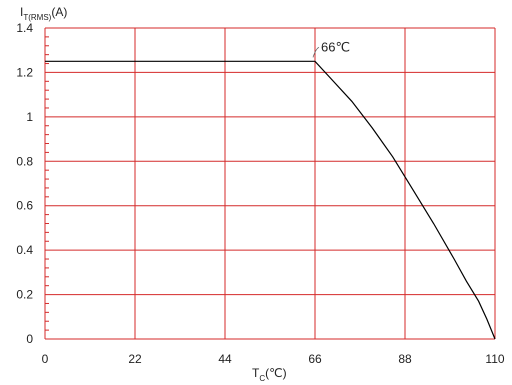 Image resolution: width=512 pixels, height=385 pixels. I want to click on x-tick-label: 44, so click(225, 359).